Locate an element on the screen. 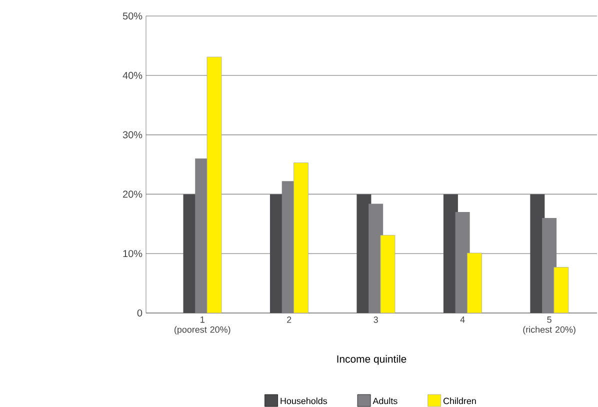  x-tick-label: 4 is located at coordinates (462, 319).